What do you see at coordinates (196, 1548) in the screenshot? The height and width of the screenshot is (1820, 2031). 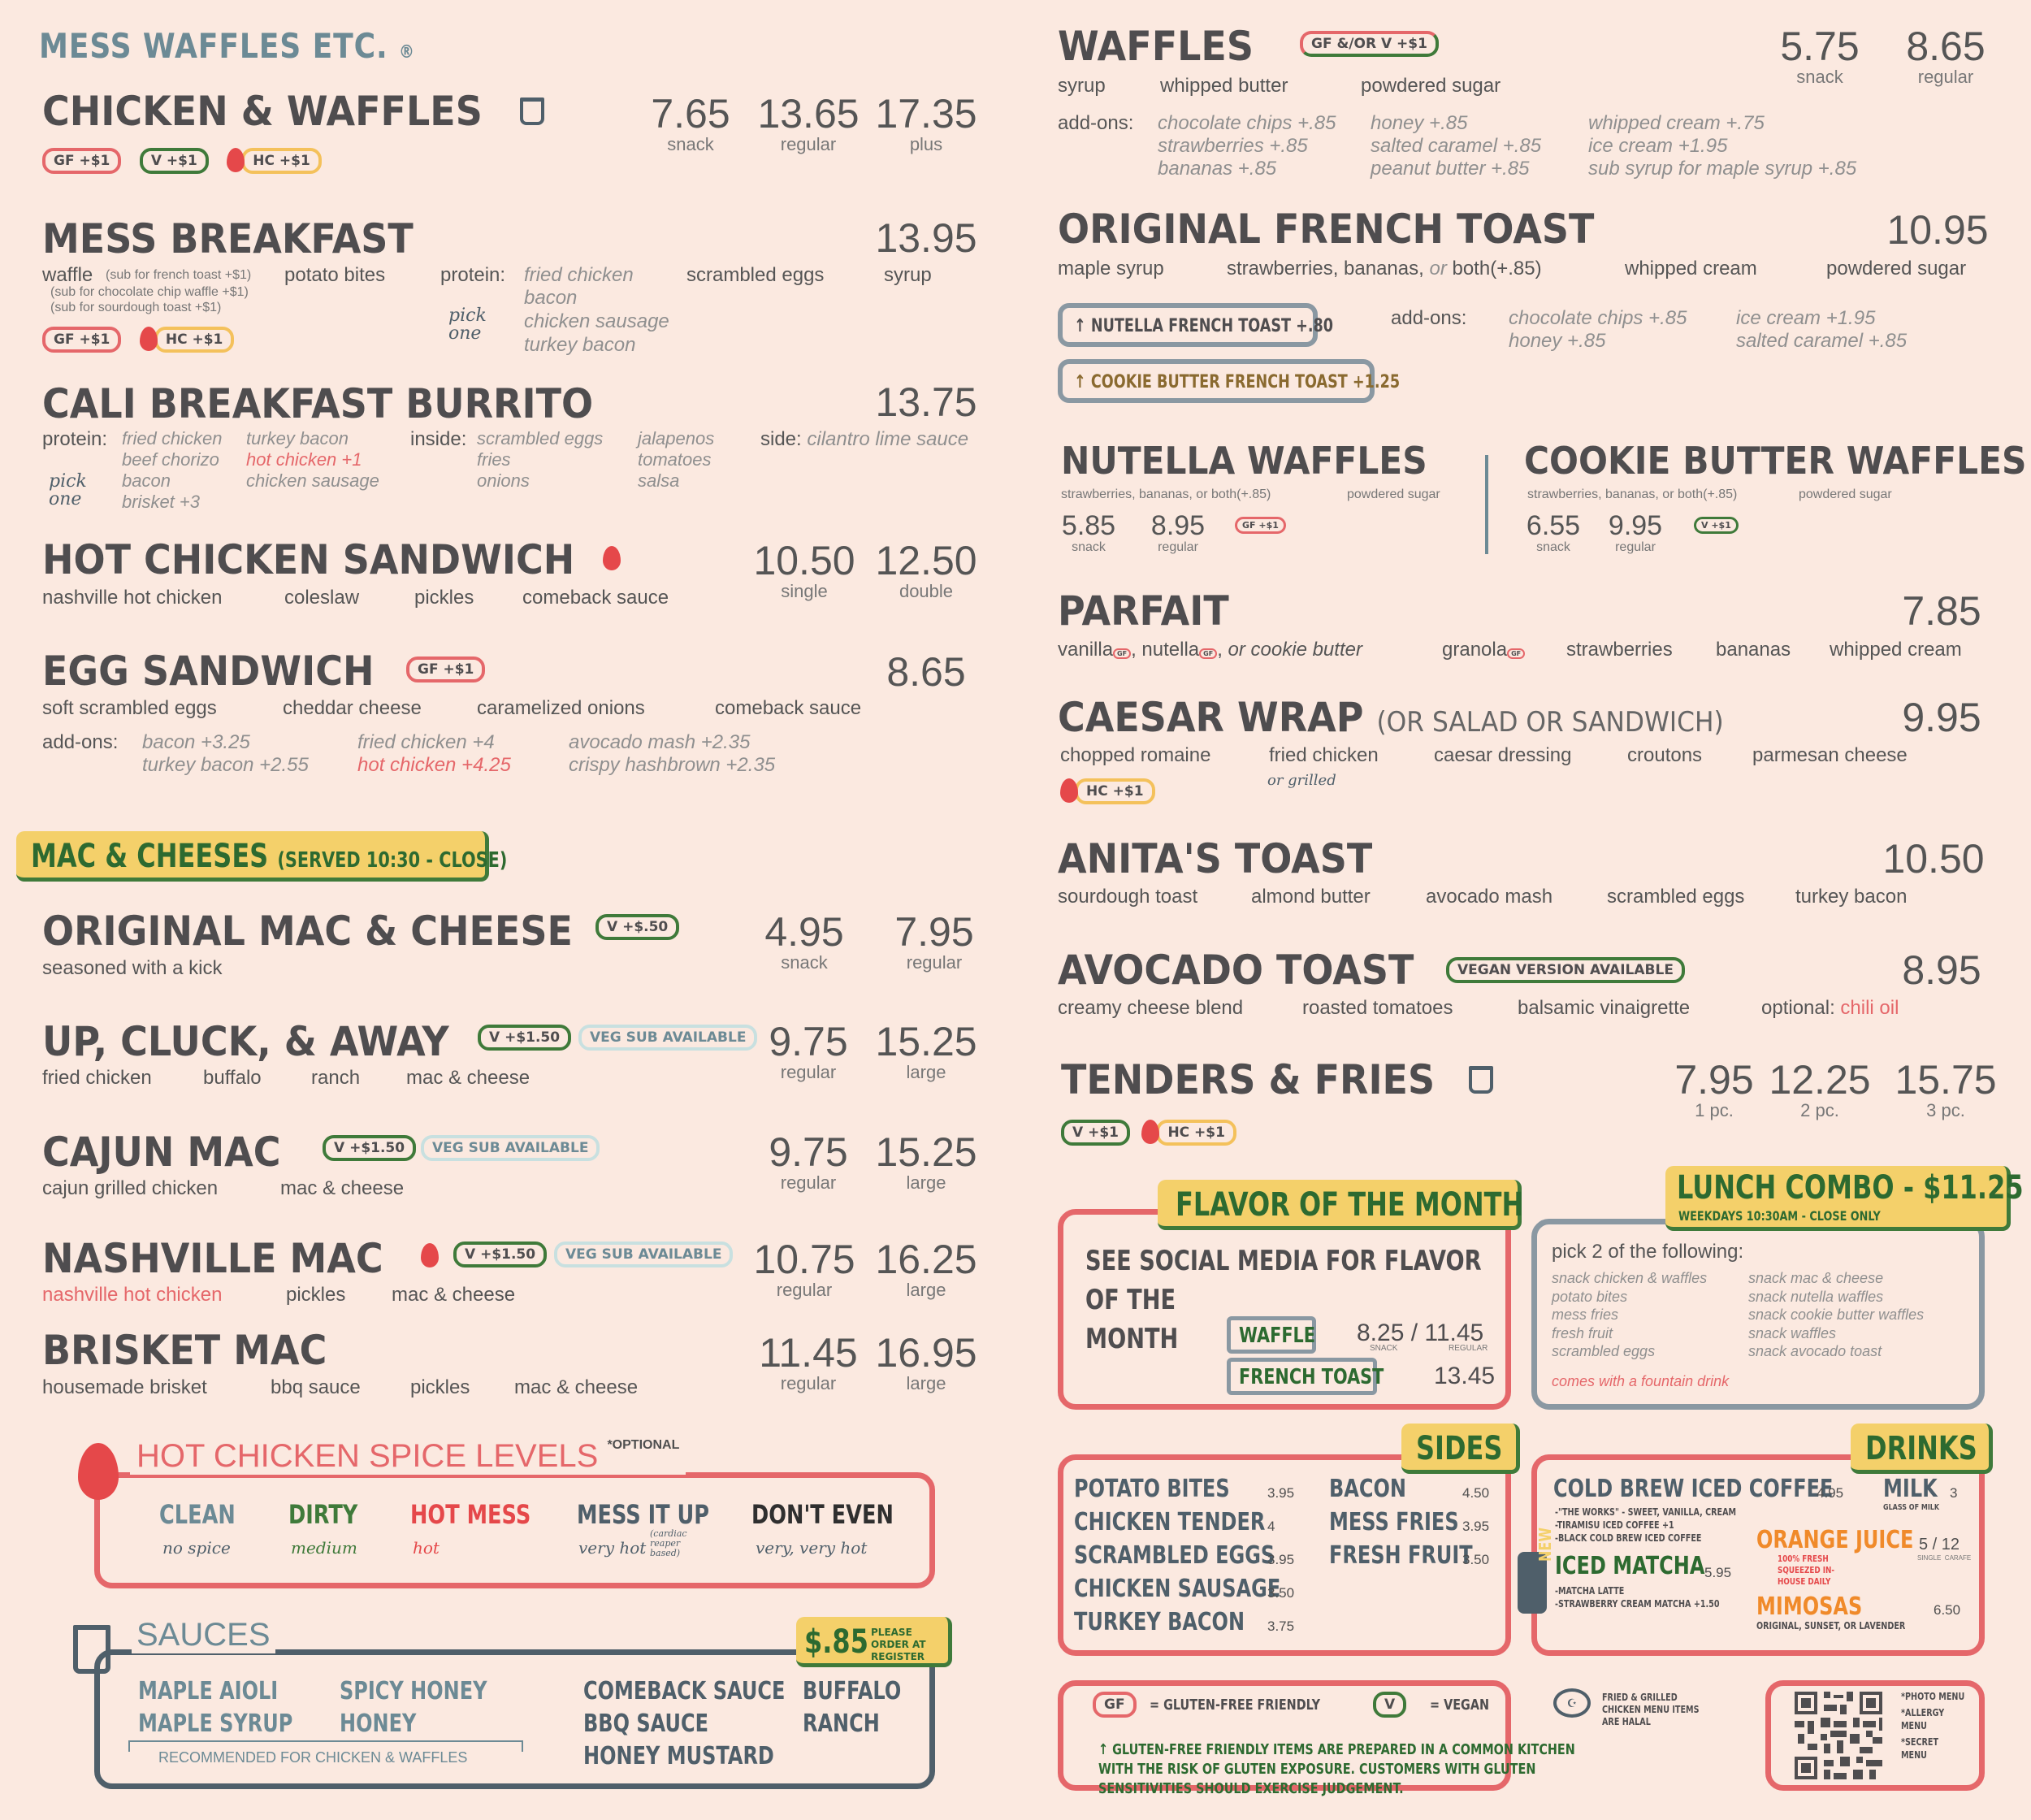 I see `spice-level-desc: no spice` at bounding box center [196, 1548].